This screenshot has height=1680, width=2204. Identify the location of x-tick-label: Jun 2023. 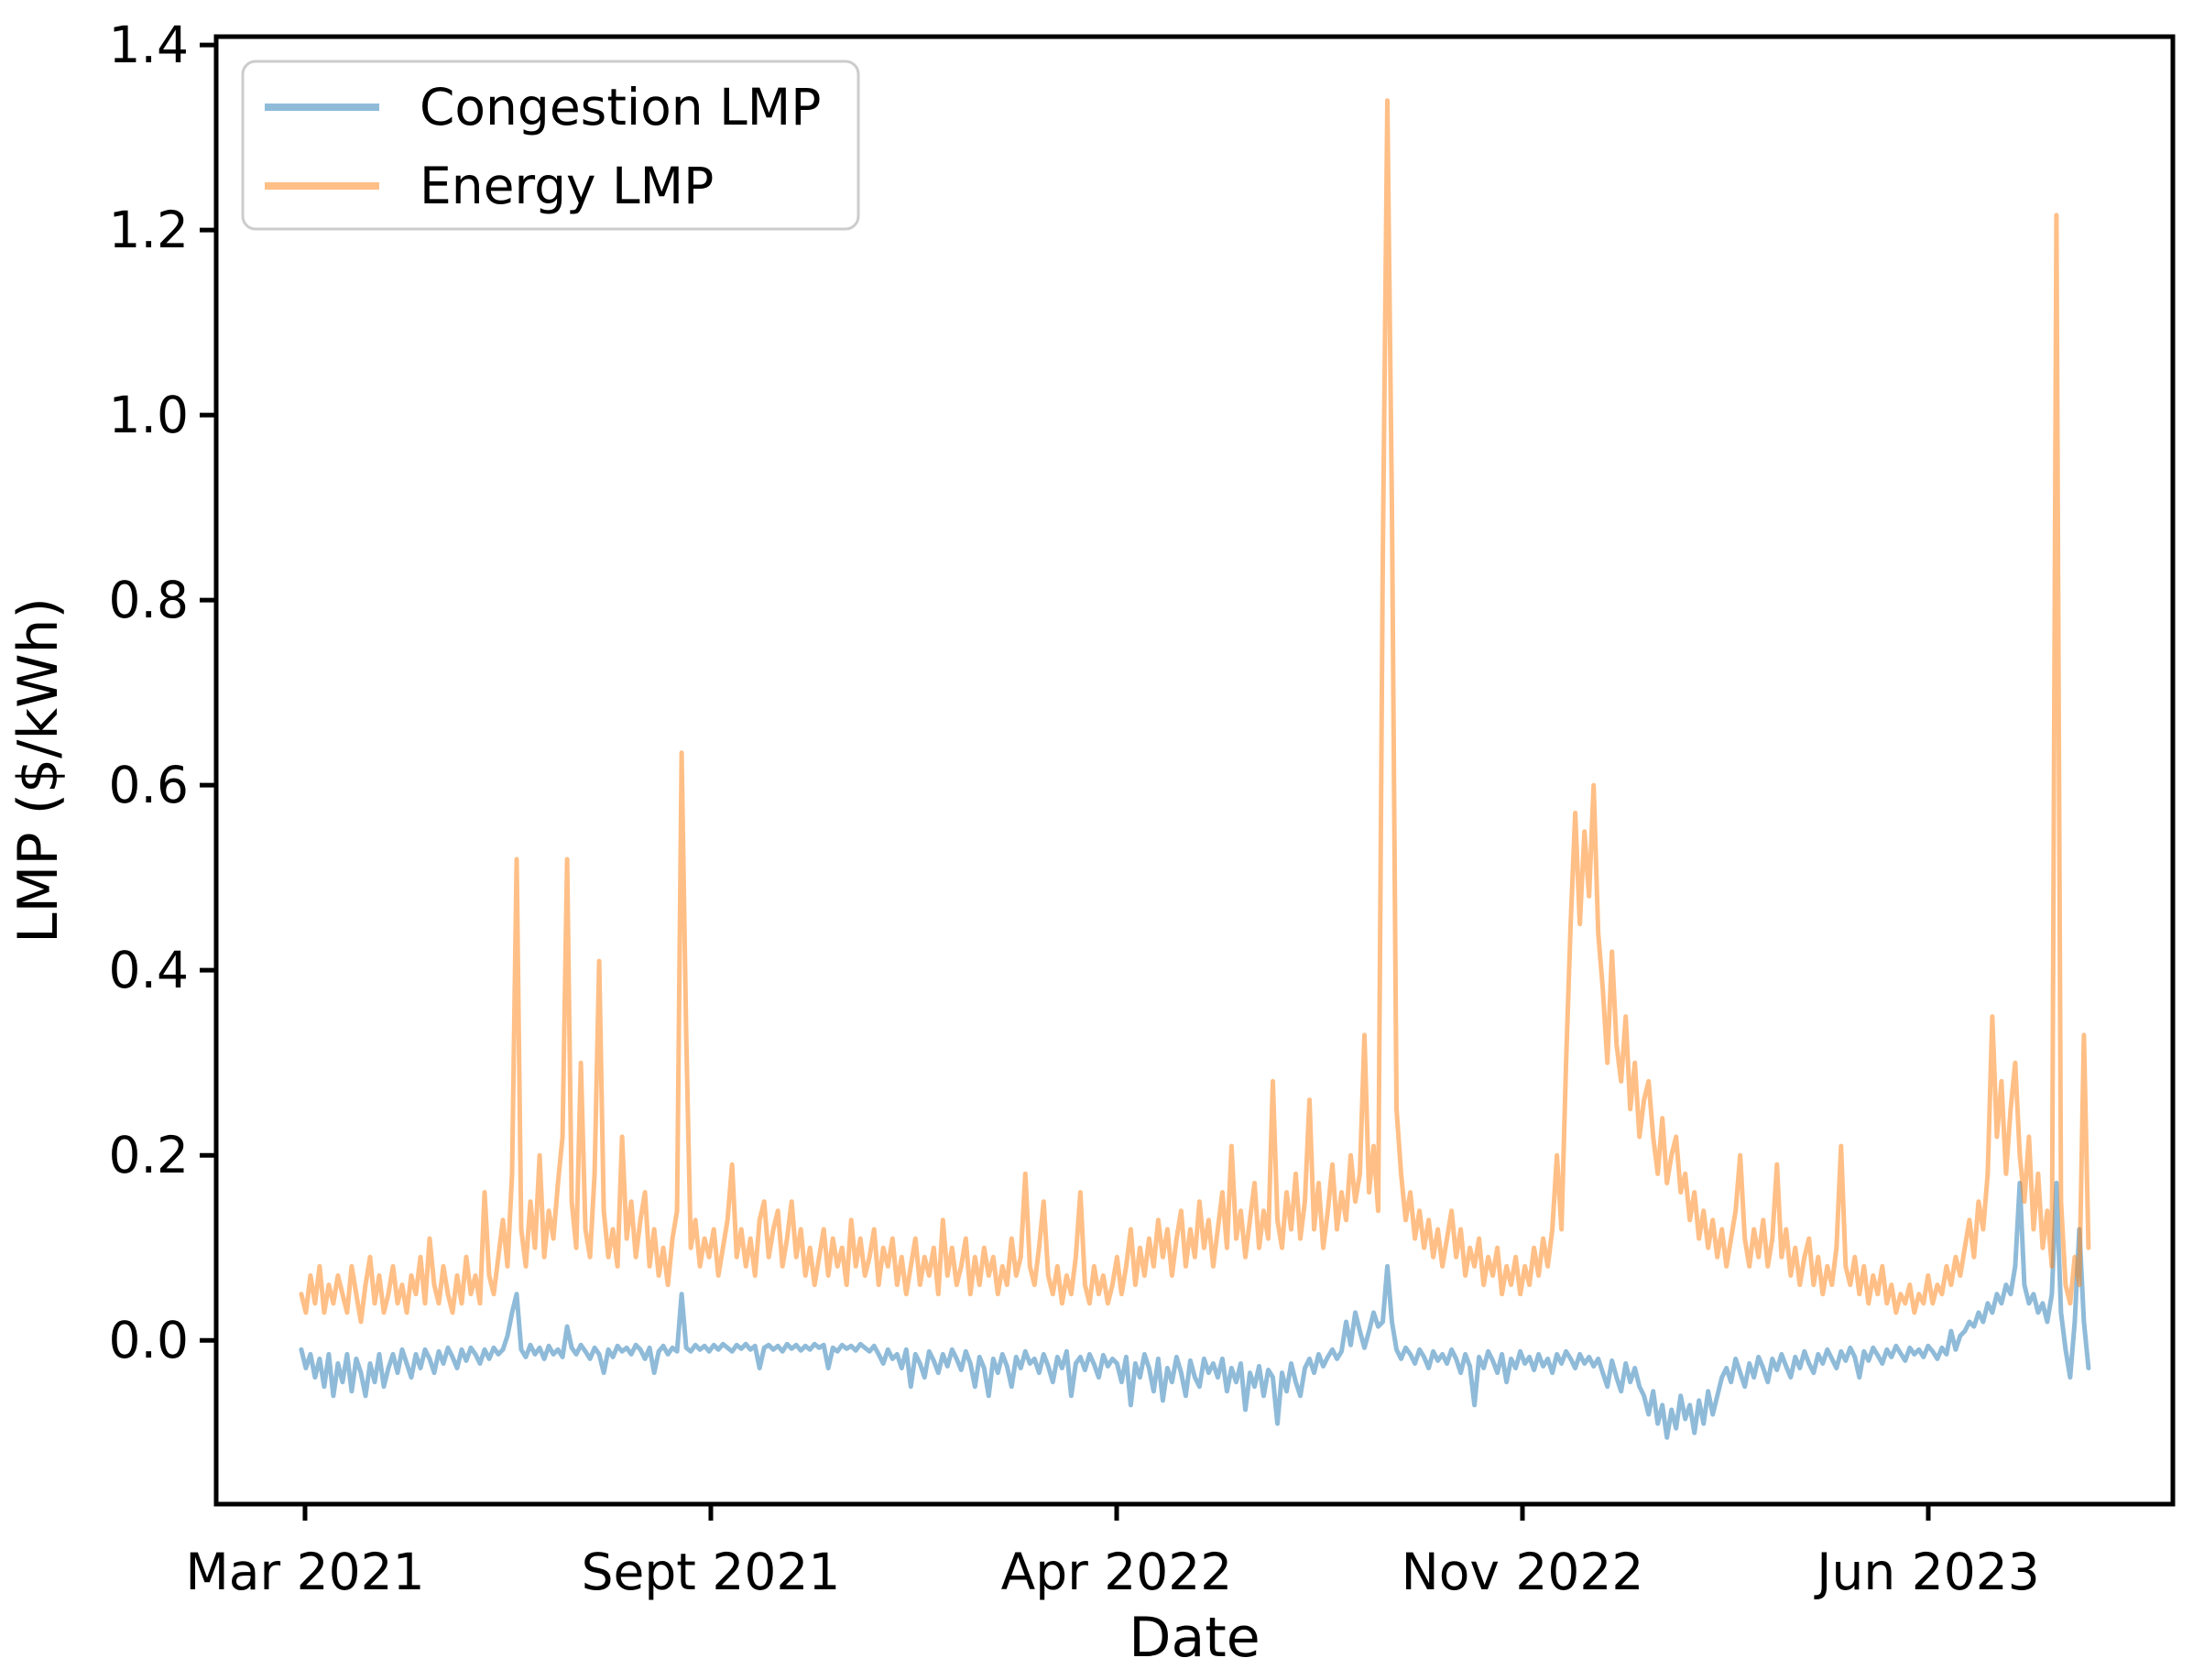
(1926, 1572).